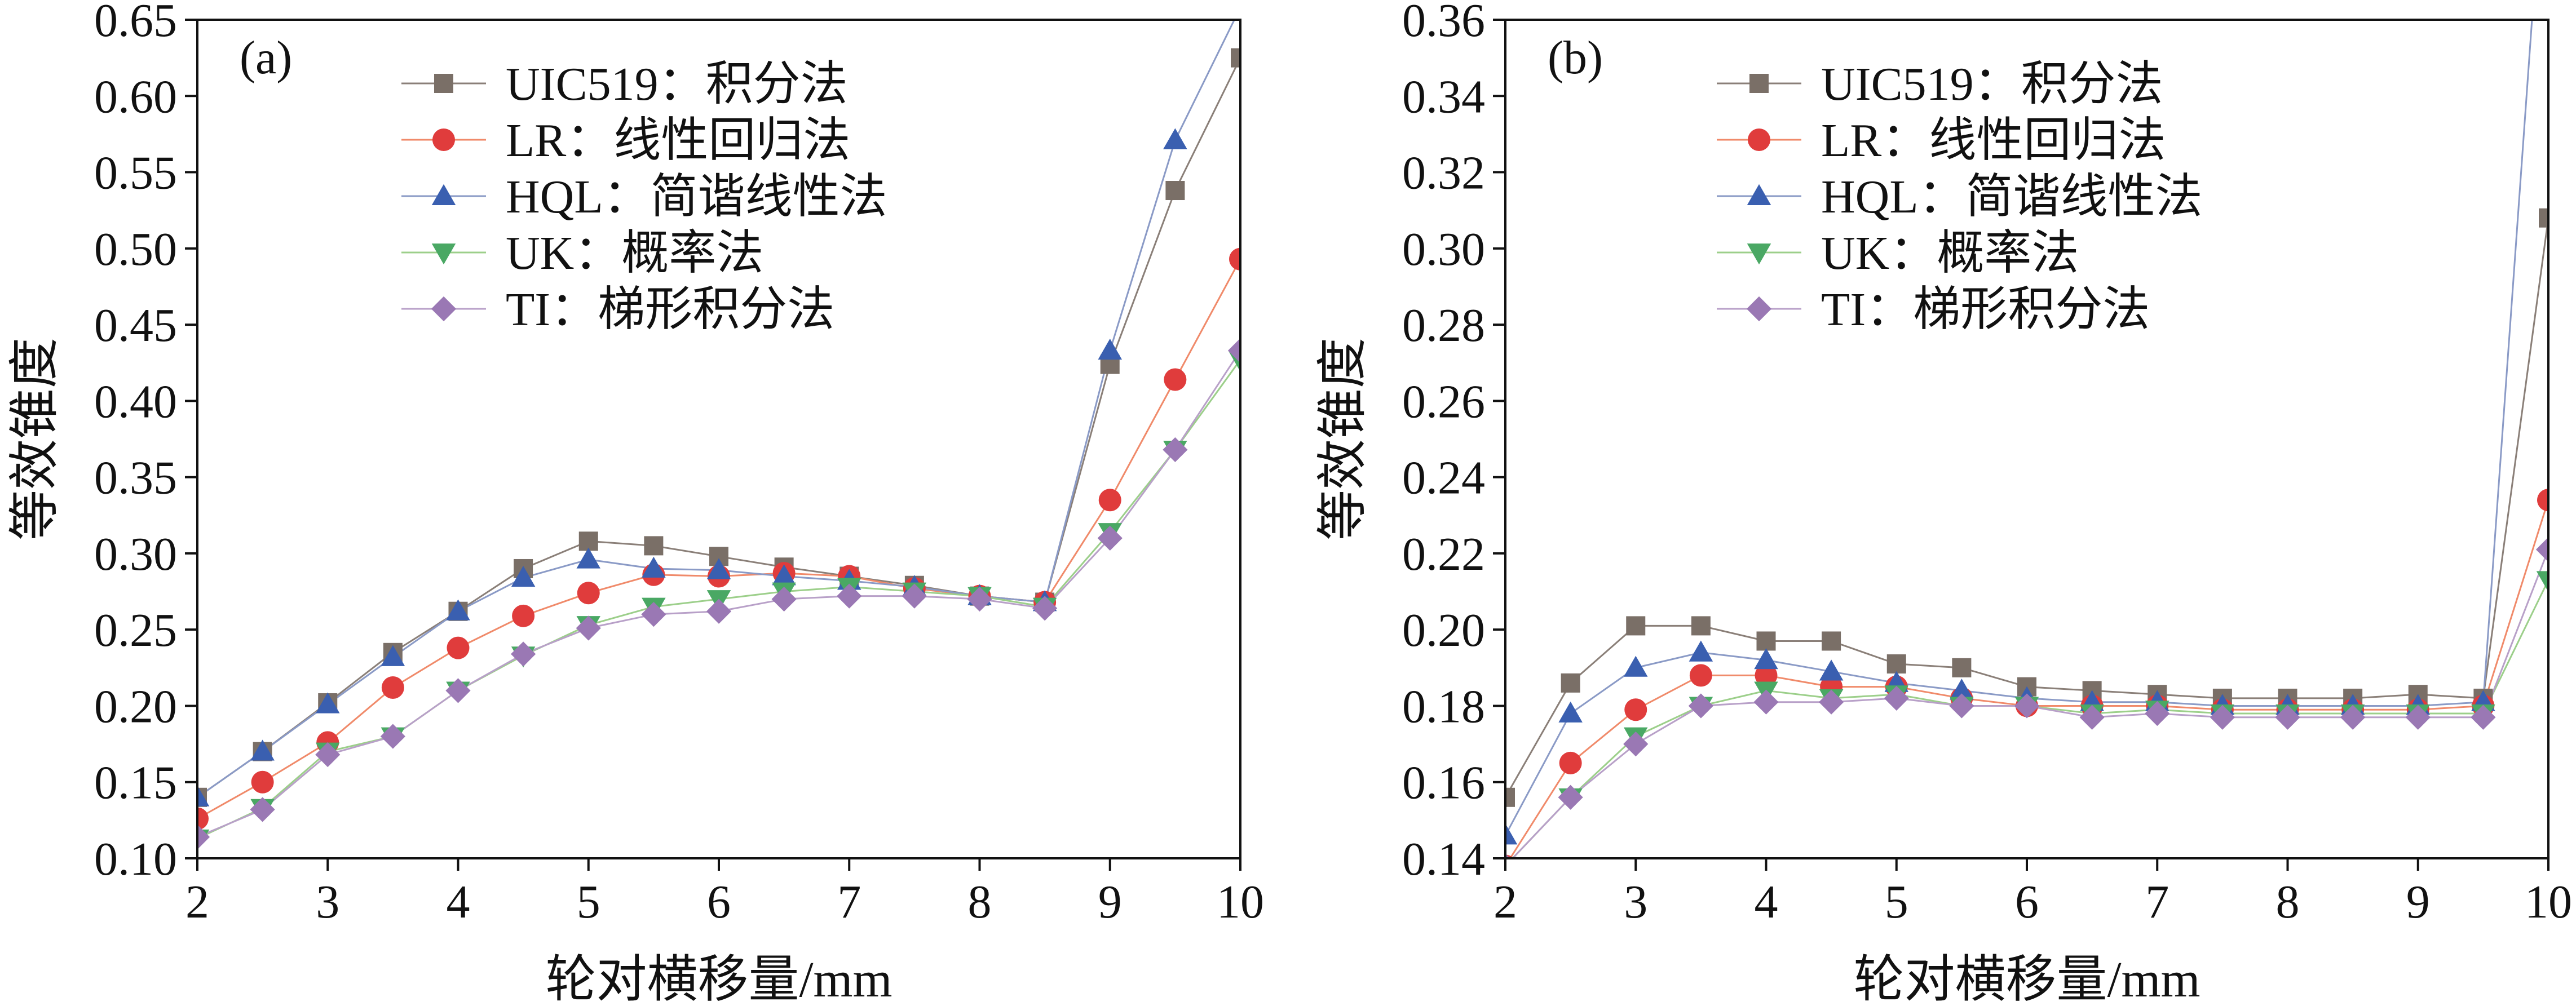 The height and width of the screenshot is (1006, 2576). I want to click on y-tick-label: 0.28, so click(1444, 325).